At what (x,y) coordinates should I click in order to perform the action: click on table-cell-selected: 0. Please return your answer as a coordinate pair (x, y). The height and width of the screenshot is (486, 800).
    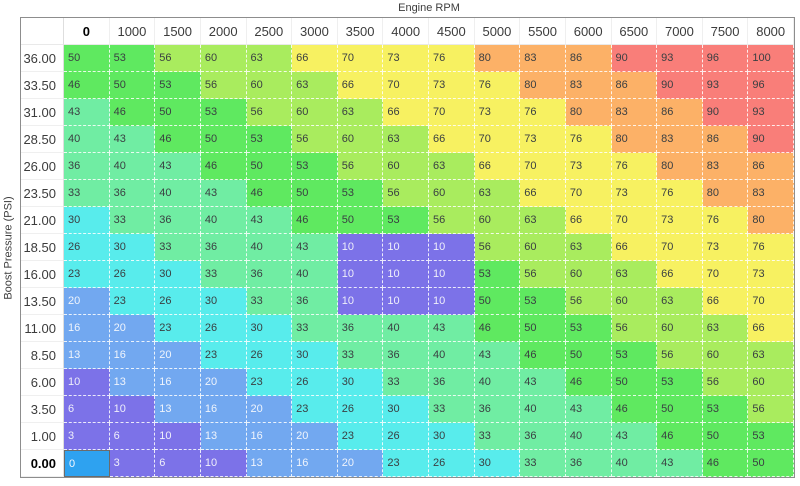
    Looking at the image, I should click on (87, 463).